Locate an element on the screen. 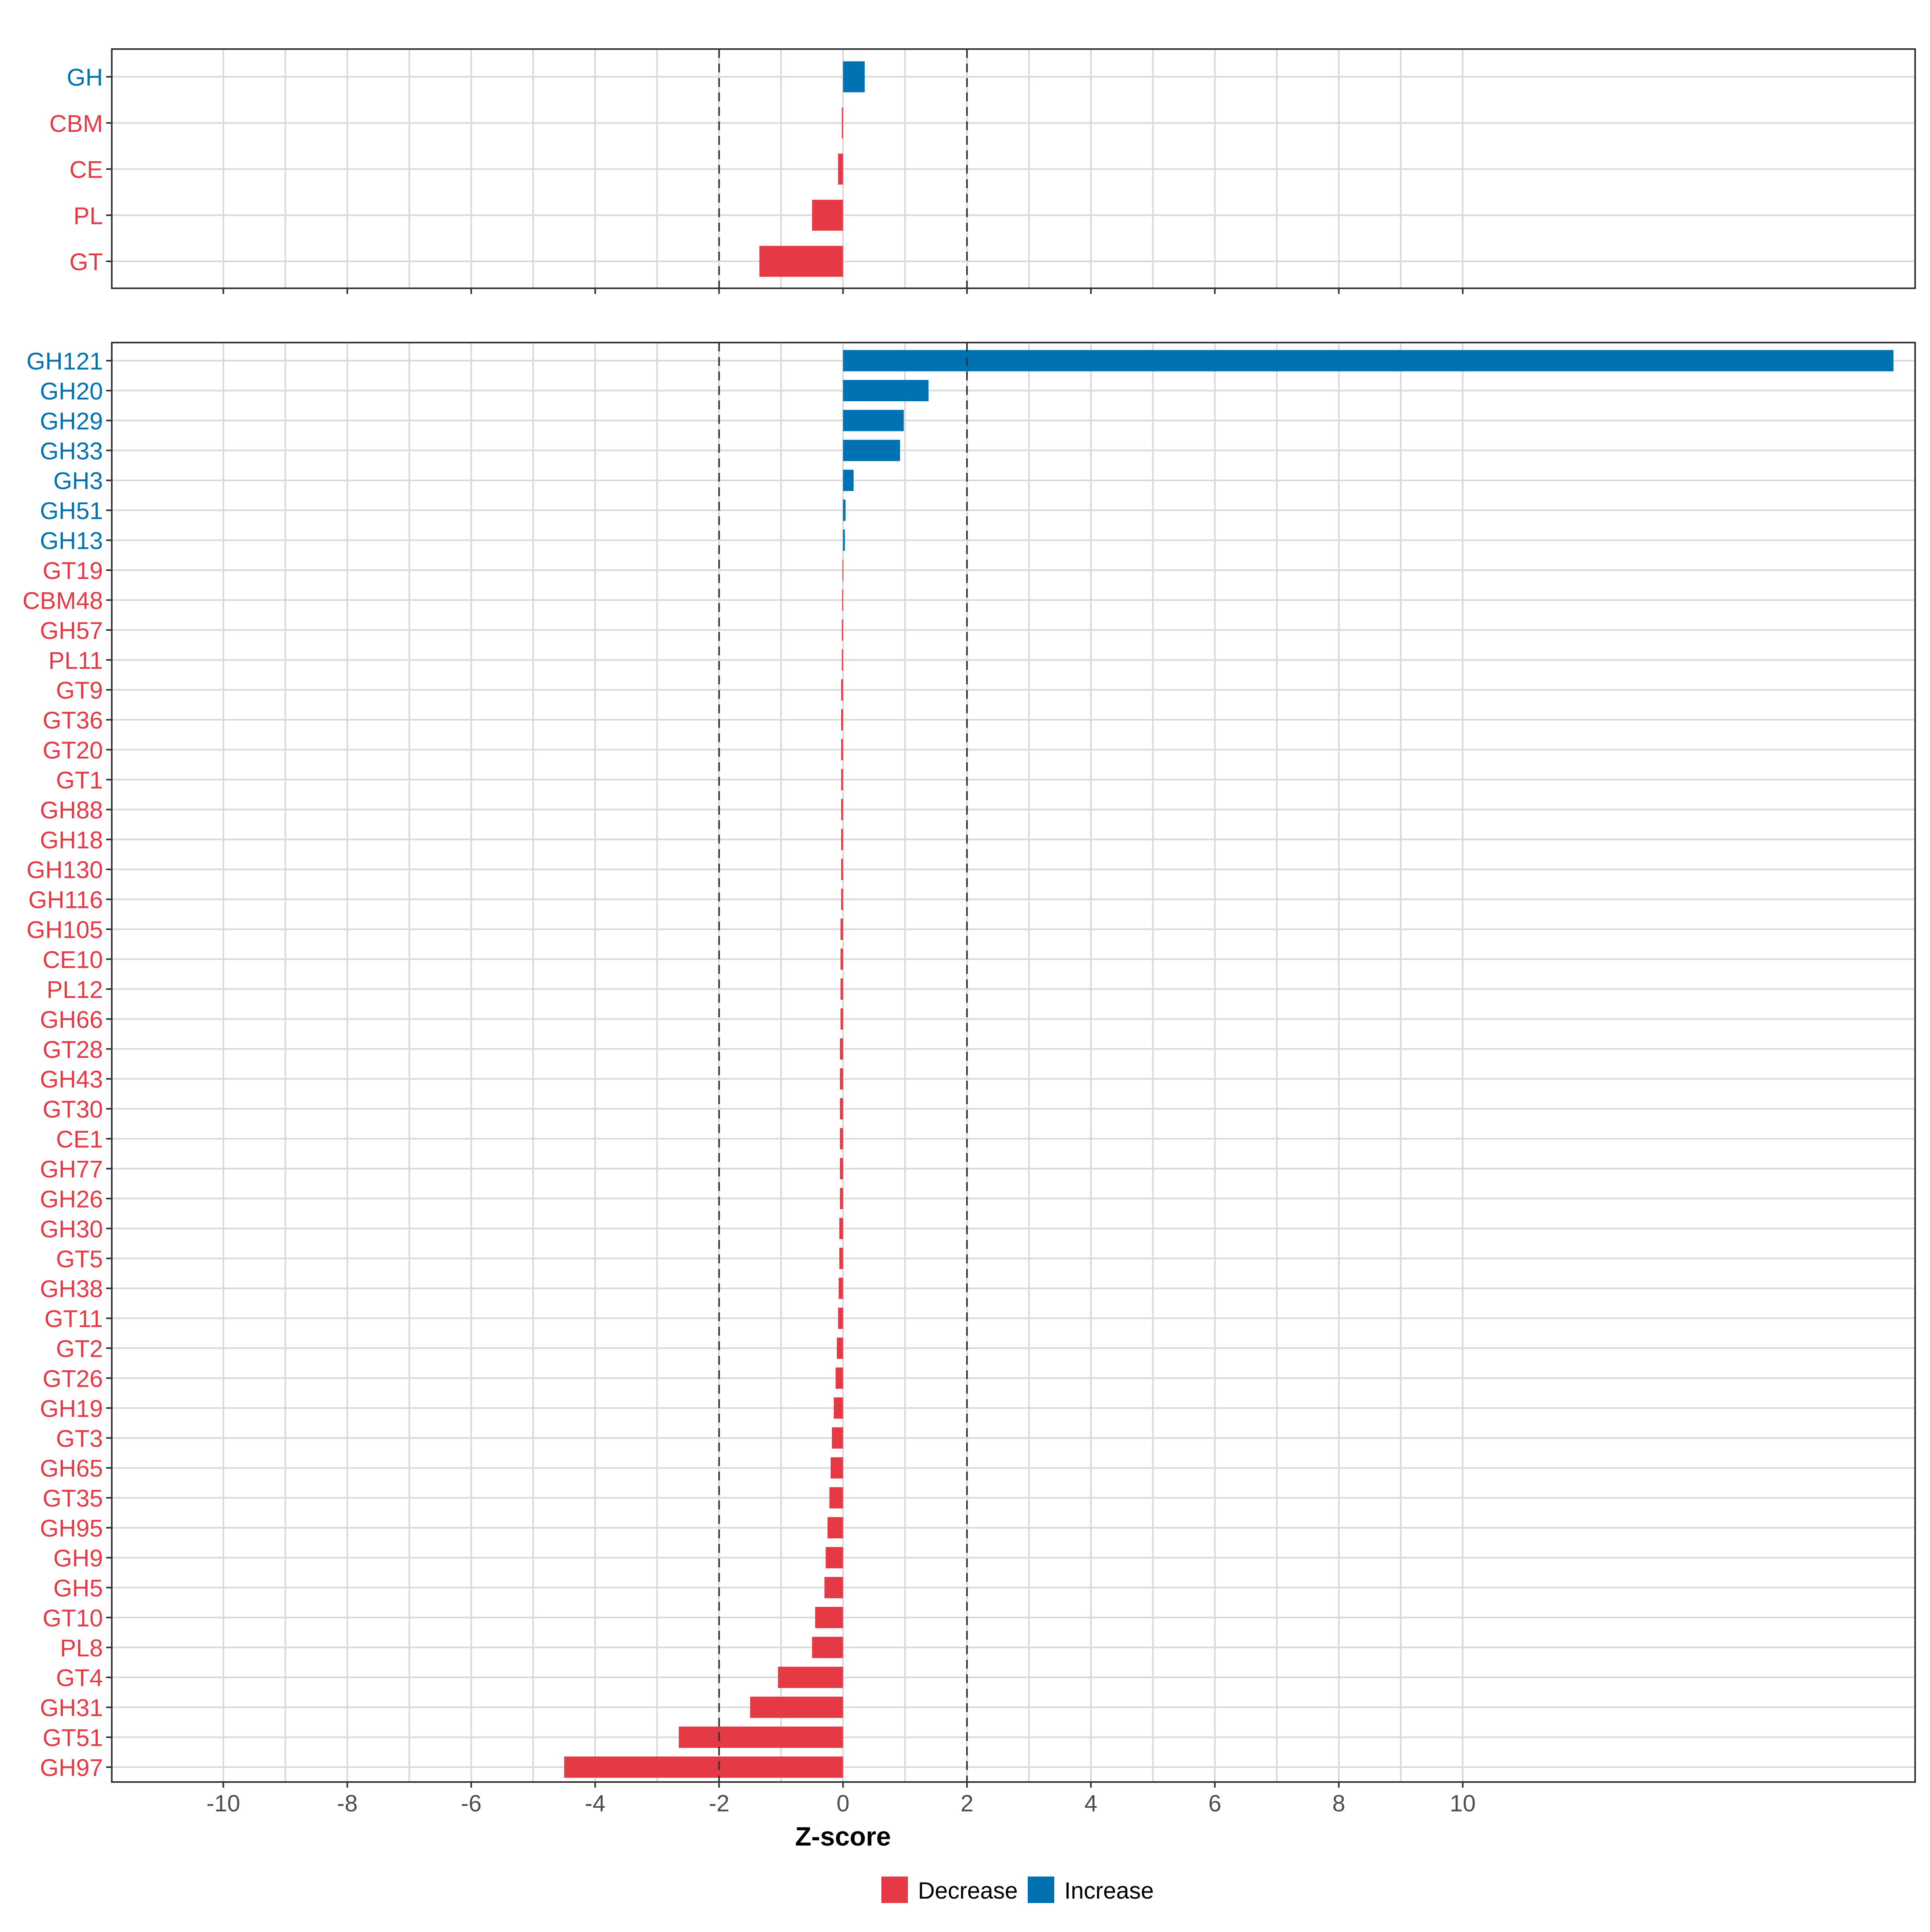 The width and height of the screenshot is (1930, 1932). y-tick-label: GT19 is located at coordinates (73, 570).